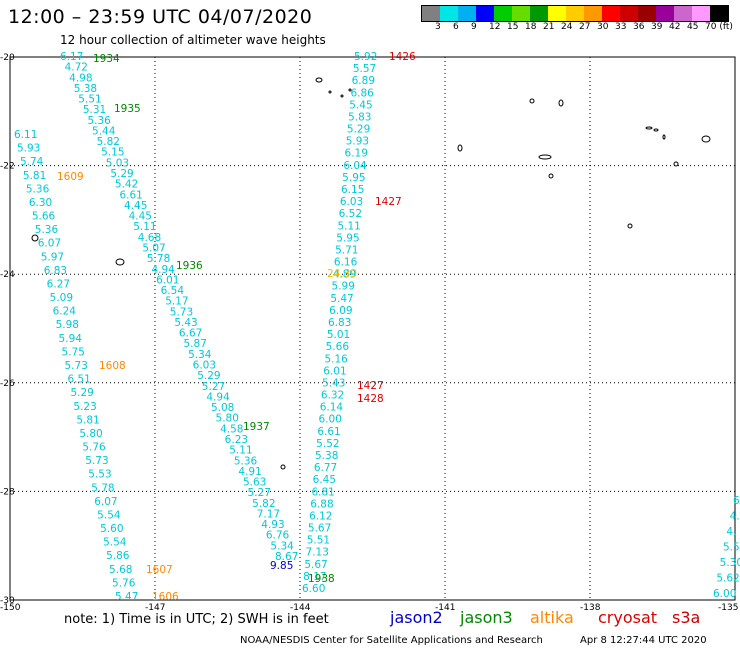 The height and width of the screenshot is (650, 740). Describe the element at coordinates (731, 532) in the screenshot. I see `value-label: 4.` at that location.